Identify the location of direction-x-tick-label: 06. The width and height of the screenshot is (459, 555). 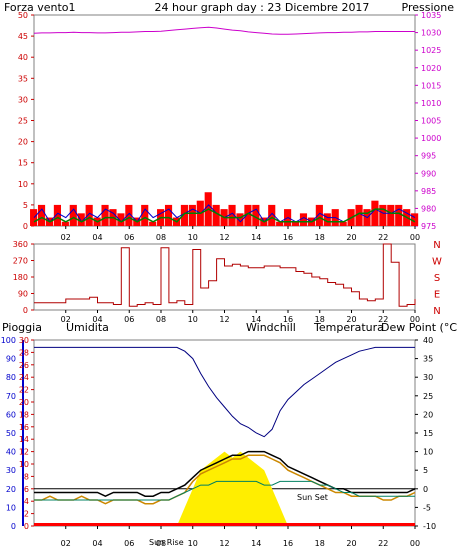
(129, 319).